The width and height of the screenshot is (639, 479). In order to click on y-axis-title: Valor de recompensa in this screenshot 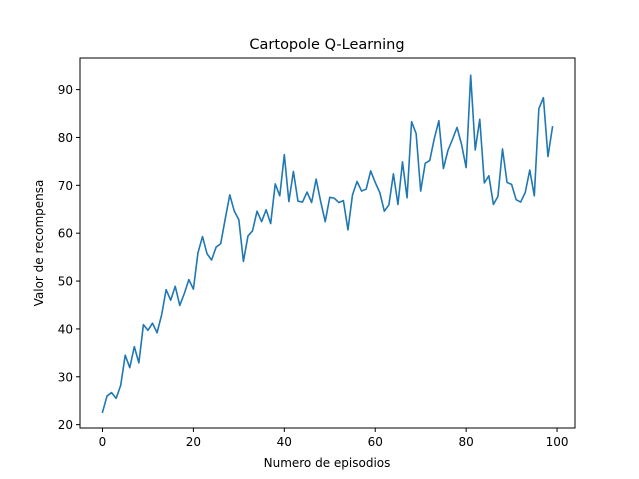, I will do `click(39, 243)`.